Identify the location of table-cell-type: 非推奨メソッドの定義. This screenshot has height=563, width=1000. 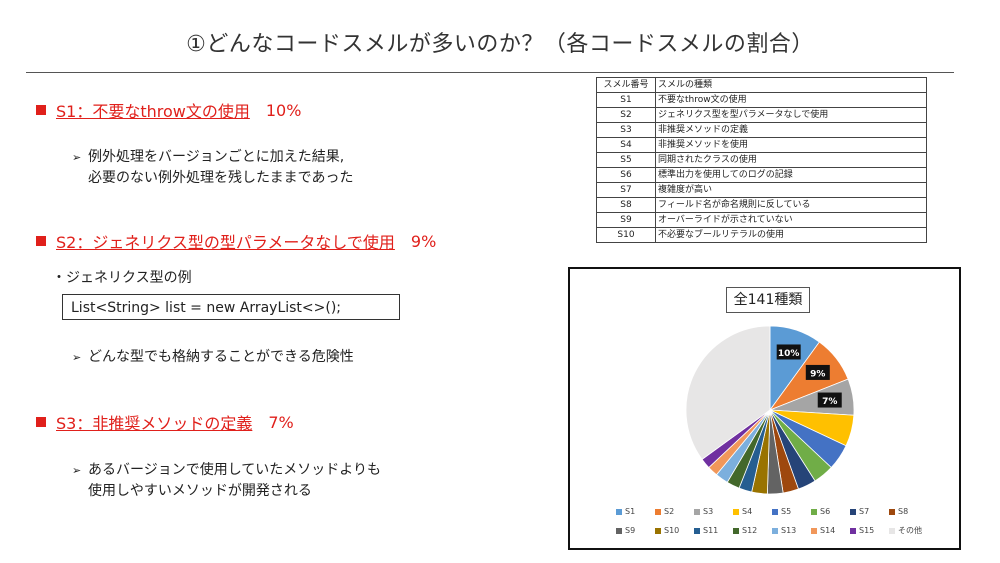
(791, 130).